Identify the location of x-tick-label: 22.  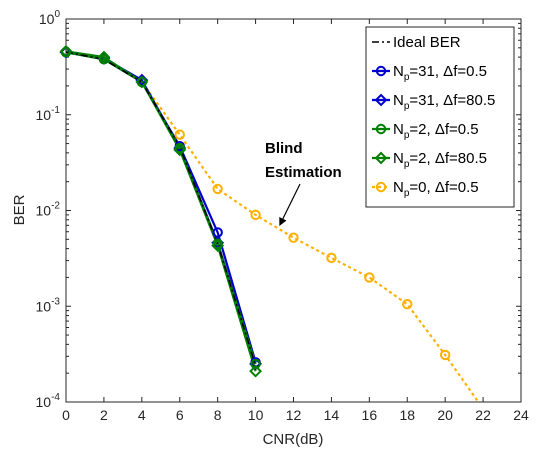
(483, 415).